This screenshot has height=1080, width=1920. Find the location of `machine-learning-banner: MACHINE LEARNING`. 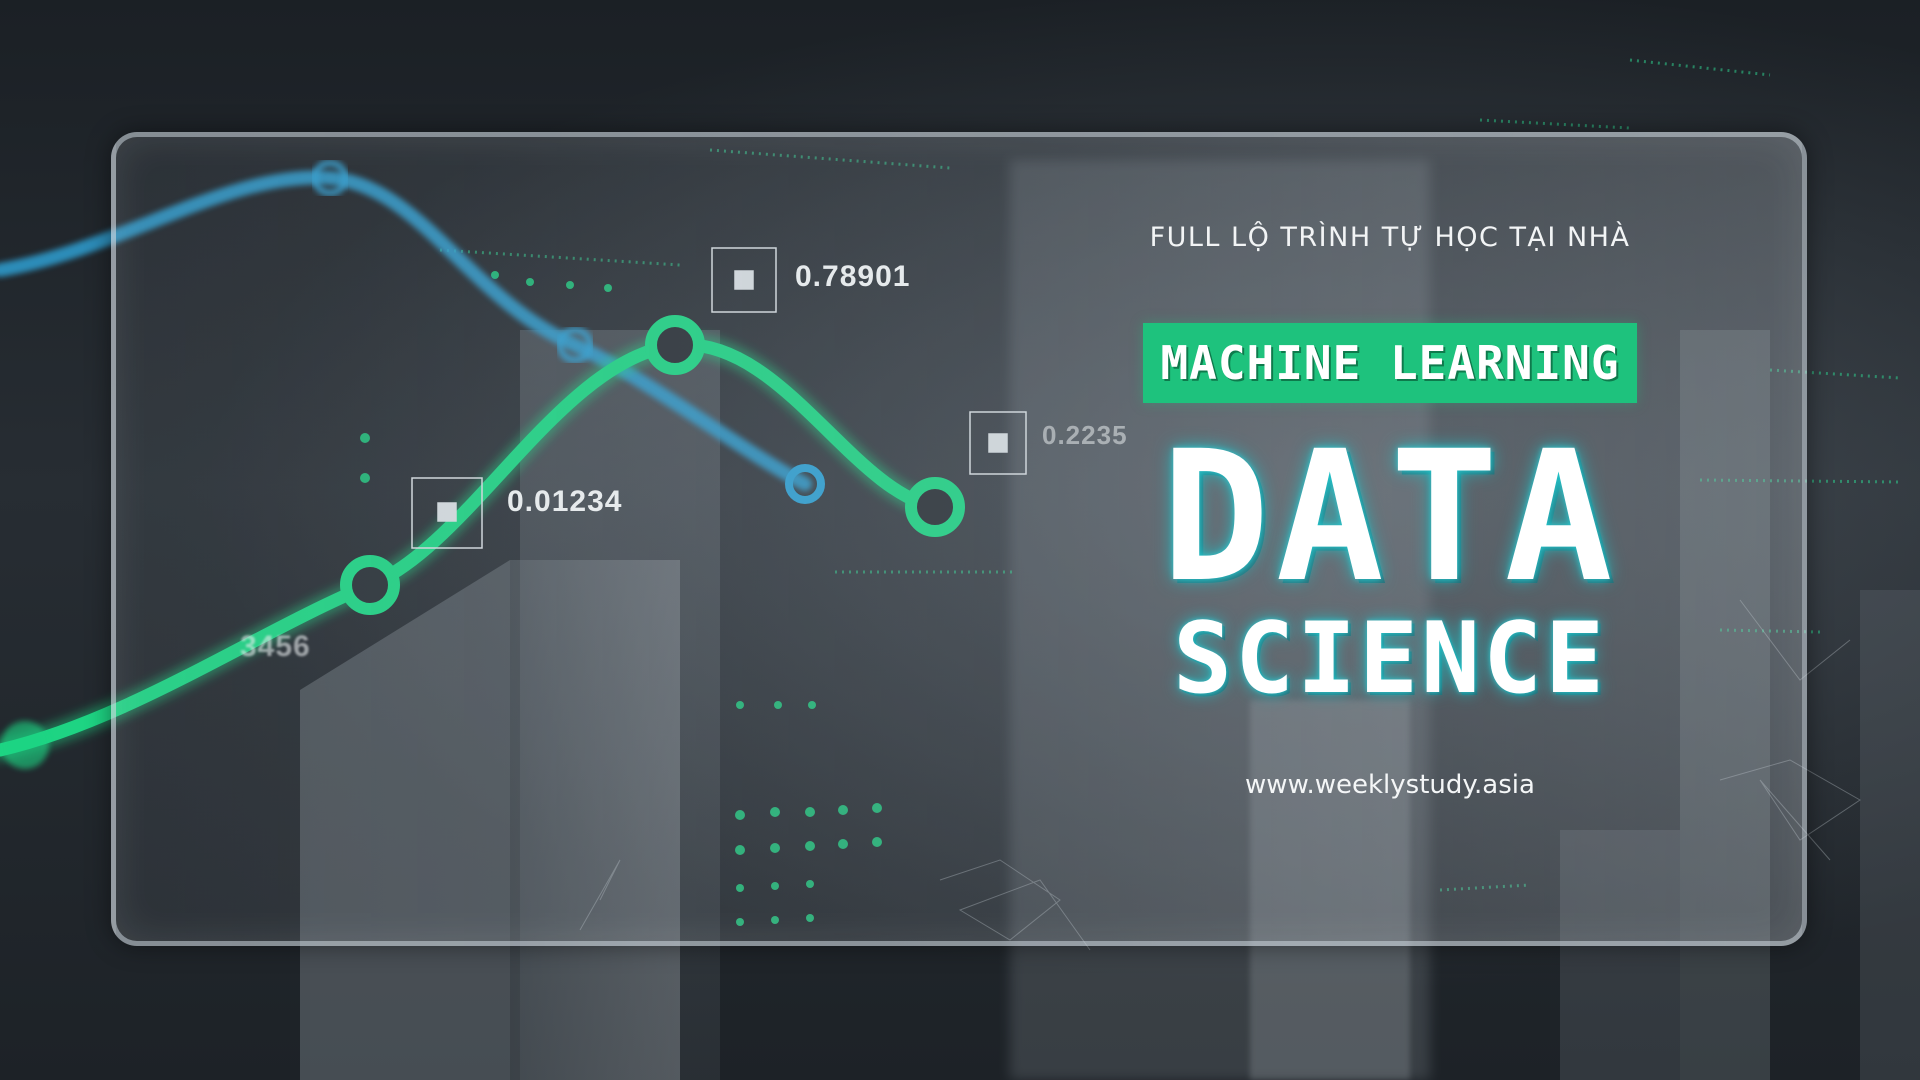

machine-learning-banner: MACHINE LEARNING is located at coordinates (1390, 363).